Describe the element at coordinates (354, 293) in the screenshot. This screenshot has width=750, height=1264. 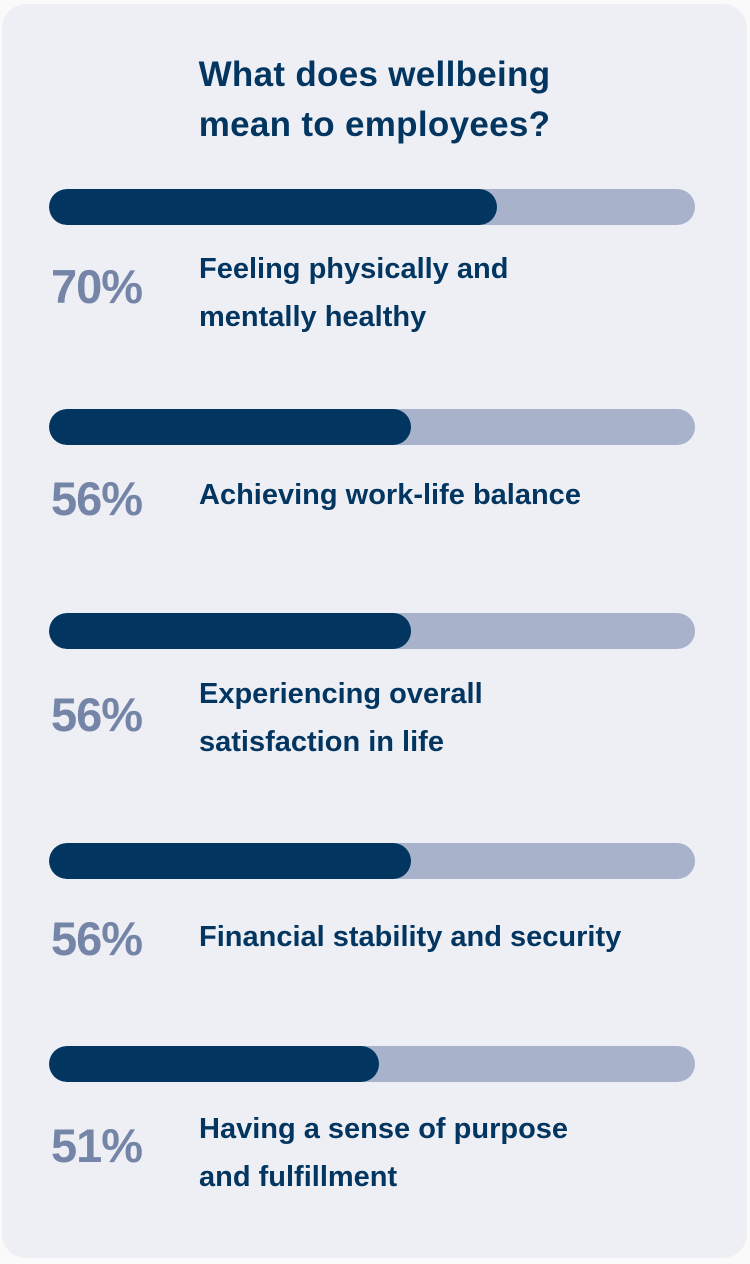
I see `bar-label: Feeling physically and mentally healthy` at that location.